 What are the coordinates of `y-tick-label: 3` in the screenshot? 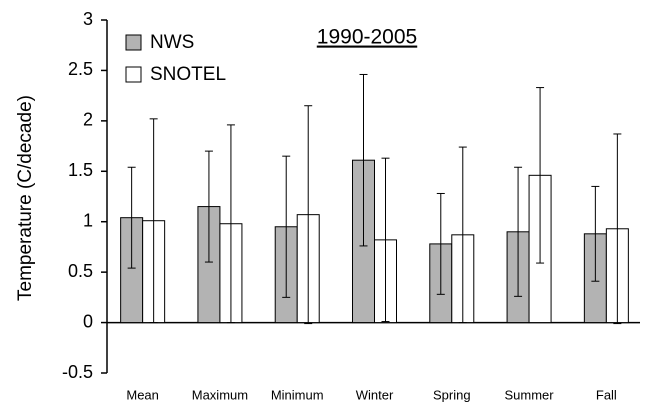 It's located at (88, 19).